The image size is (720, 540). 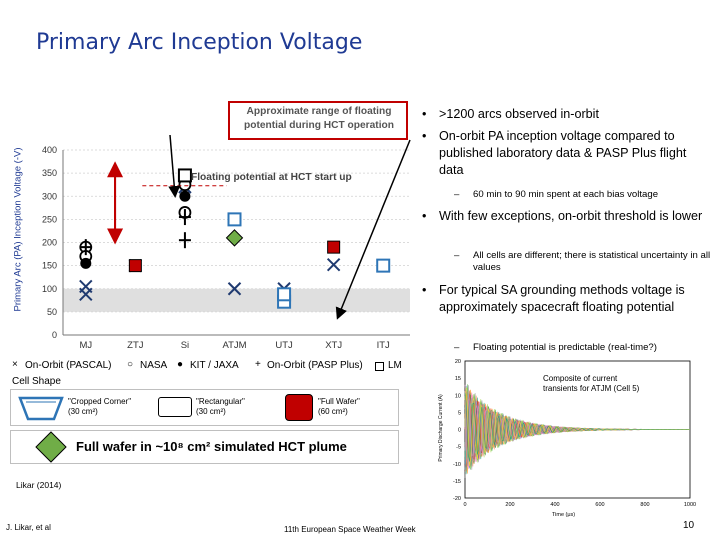 I want to click on inset-x-tick: 400, so click(x=554, y=505).